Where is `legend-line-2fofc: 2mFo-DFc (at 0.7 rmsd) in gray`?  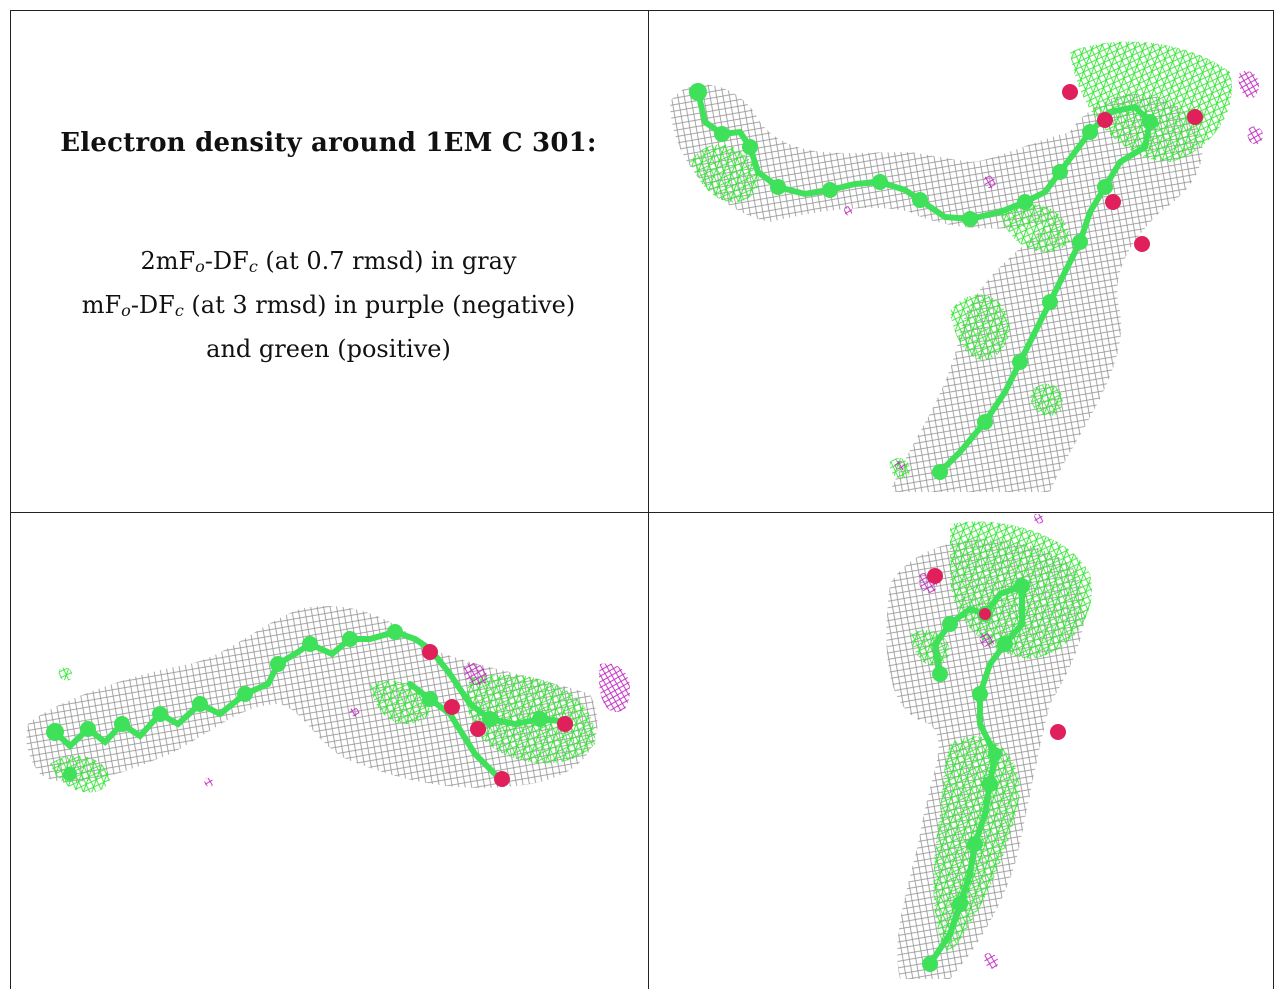
legend-line-2fofc: 2mFo-DFc (at 0.7 rmsd) in gray is located at coordinates (328, 261).